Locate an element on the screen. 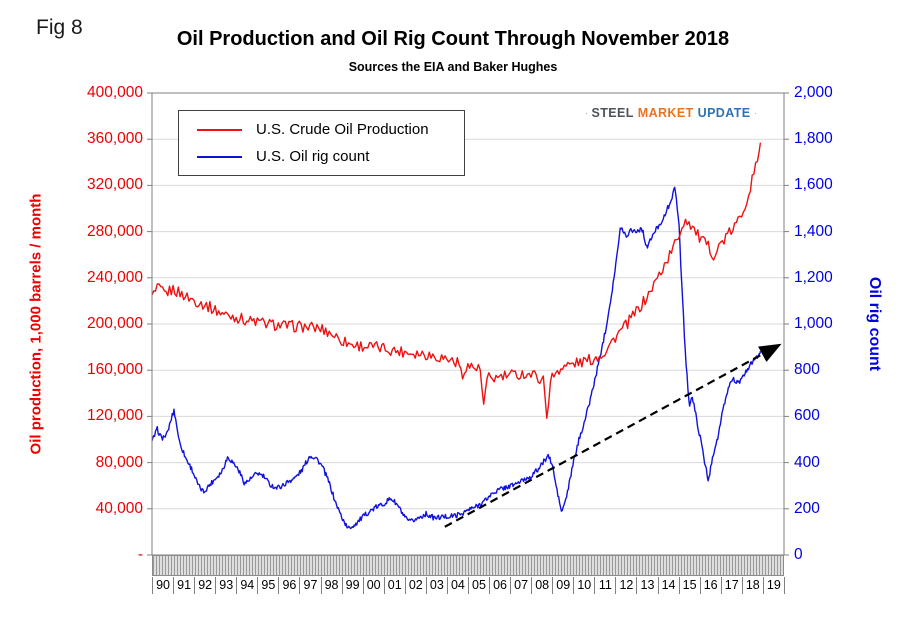 This screenshot has width=901, height=622. x-axis-label: 01 is located at coordinates (394, 585).